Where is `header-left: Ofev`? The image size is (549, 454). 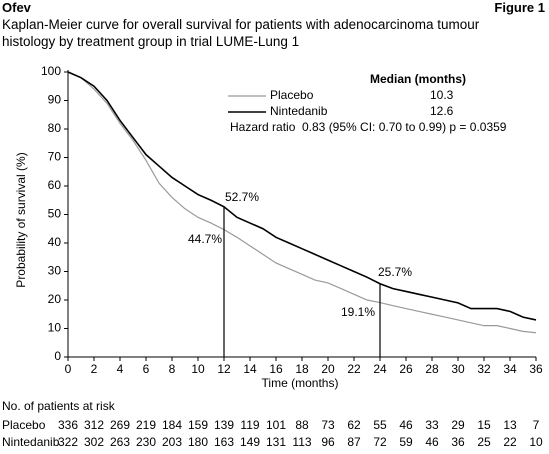 header-left: Ofev is located at coordinates (16, 7).